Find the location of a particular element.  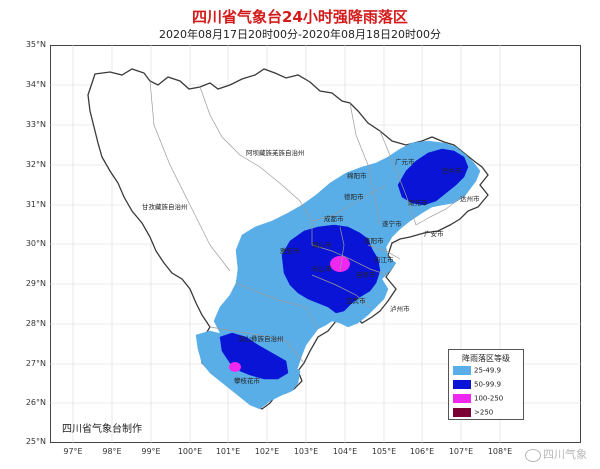

legend-item-100-250: 100-250 is located at coordinates (478, 399).